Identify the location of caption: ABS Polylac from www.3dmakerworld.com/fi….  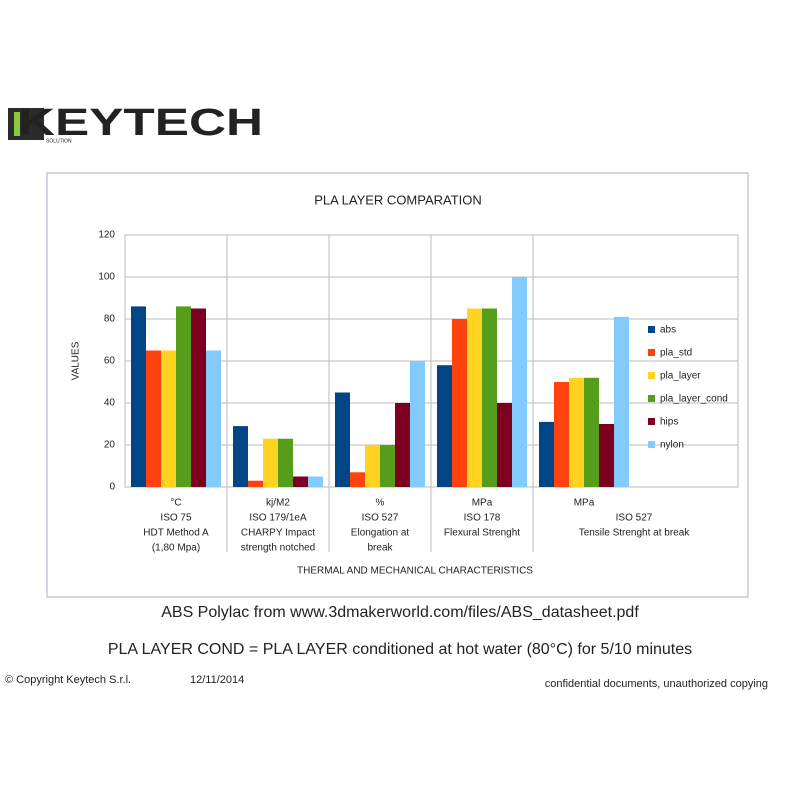
(400, 612).